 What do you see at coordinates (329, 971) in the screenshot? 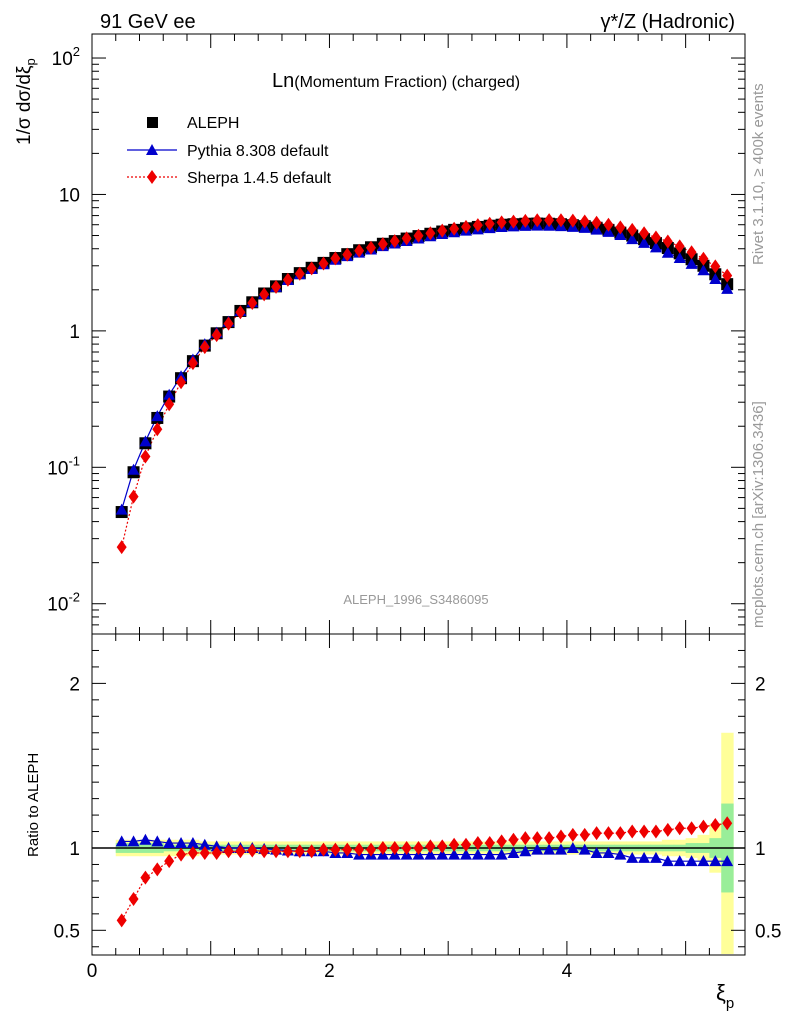
I see `xtick-label: 2` at bounding box center [329, 971].